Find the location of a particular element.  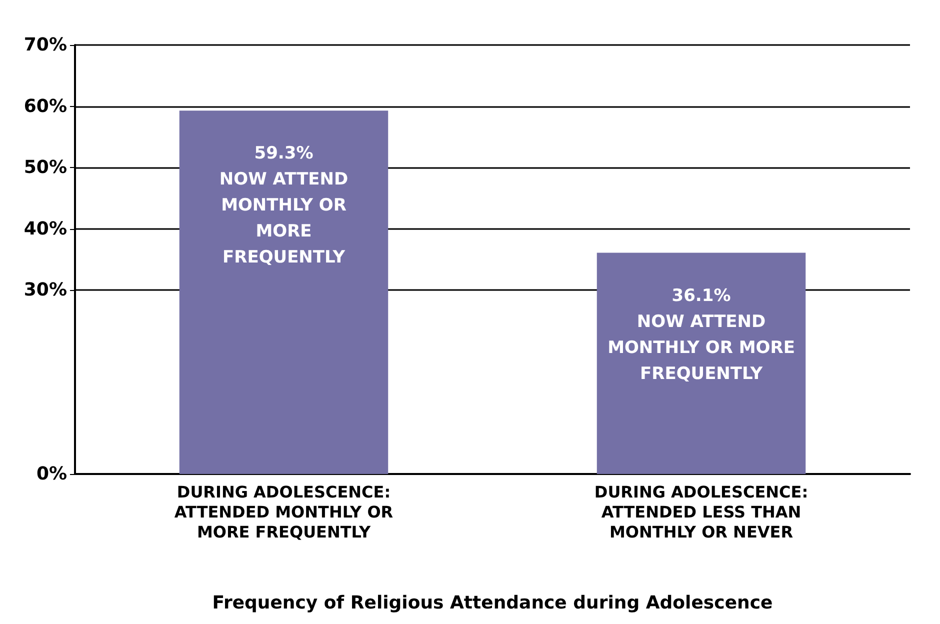

y-tick-label: 0% is located at coordinates (51, 474).